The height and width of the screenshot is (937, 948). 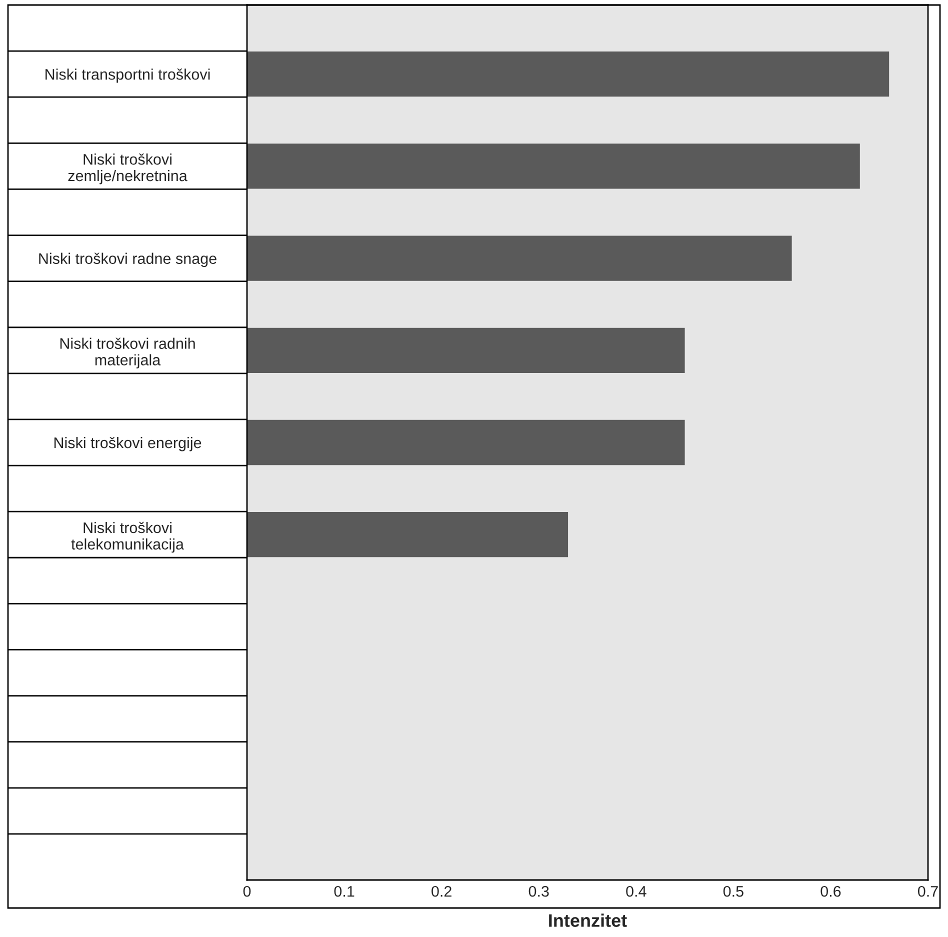 I want to click on y-tick-label: Niski troškovi radnih materijala, so click(x=127, y=353).